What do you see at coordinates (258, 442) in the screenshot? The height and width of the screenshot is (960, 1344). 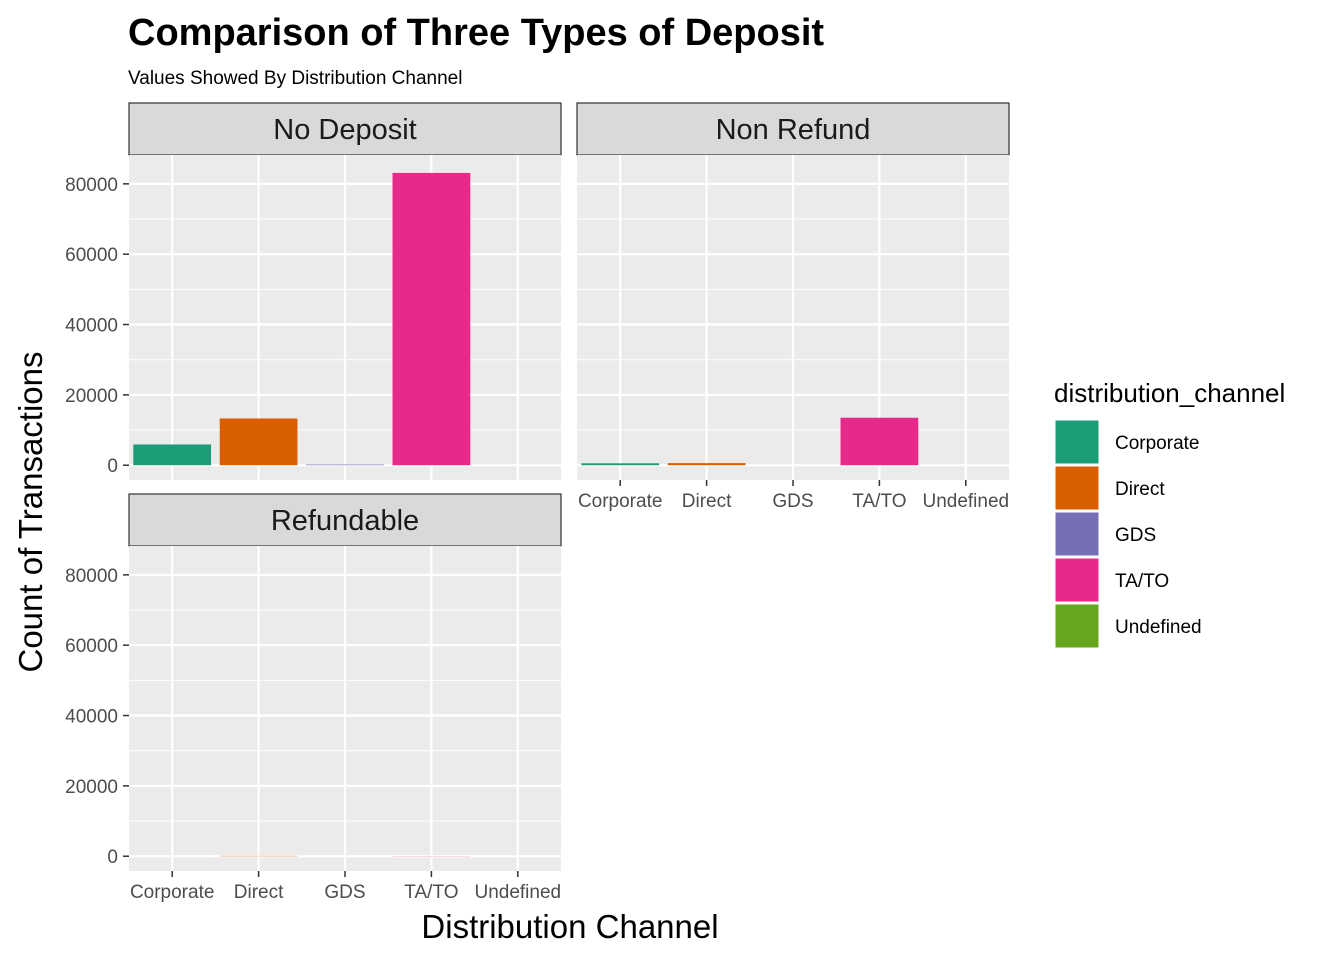 I see `bar-no-deposit-direct` at bounding box center [258, 442].